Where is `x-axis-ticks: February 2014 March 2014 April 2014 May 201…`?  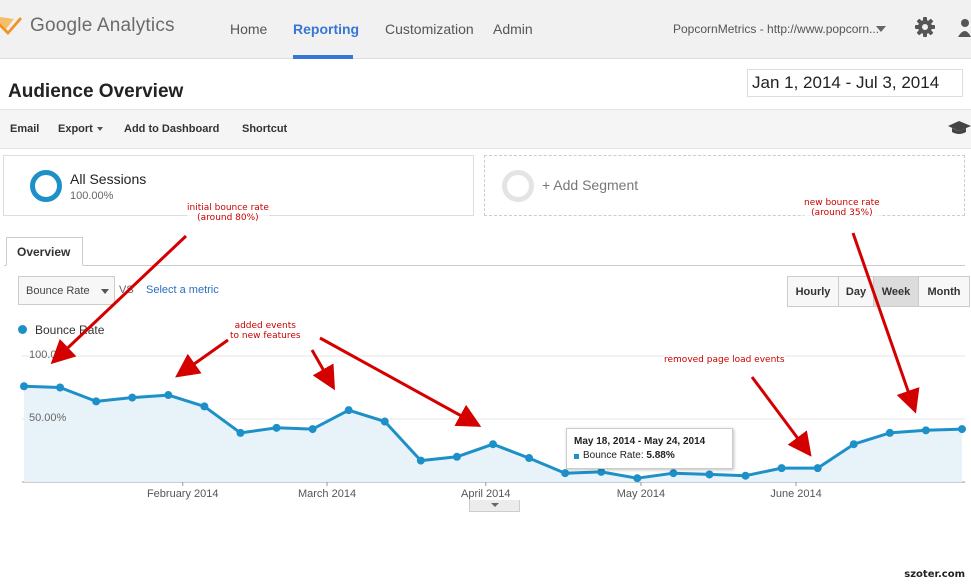
x-axis-ticks: February 2014 March 2014 April 2014 May 201… is located at coordinates (484, 491).